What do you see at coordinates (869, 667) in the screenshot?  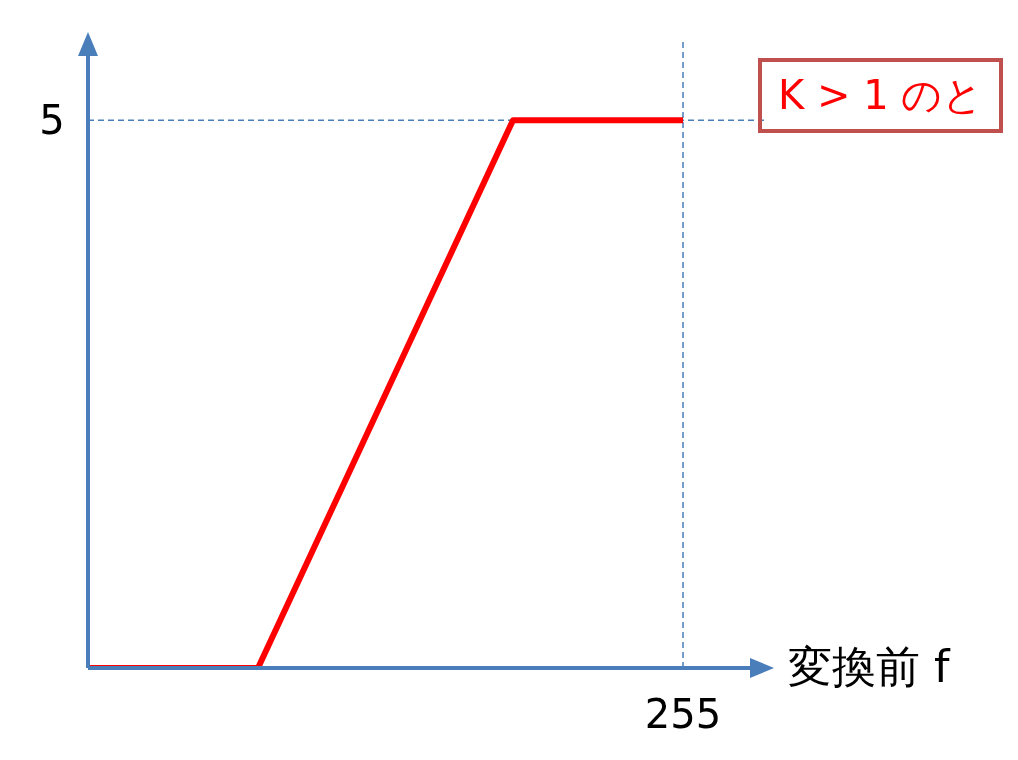 I see `x-axis-title: 変換前 f` at bounding box center [869, 667].